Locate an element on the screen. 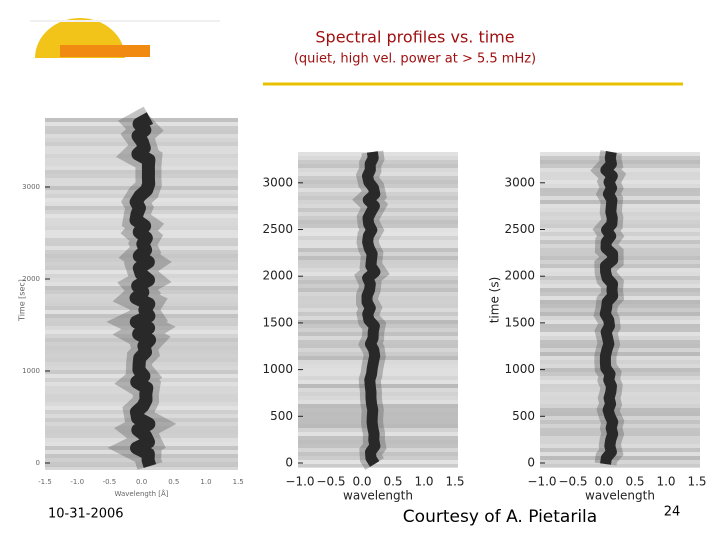 This screenshot has height=540, width=720. x-tick-label: -0.5 is located at coordinates (110, 482).